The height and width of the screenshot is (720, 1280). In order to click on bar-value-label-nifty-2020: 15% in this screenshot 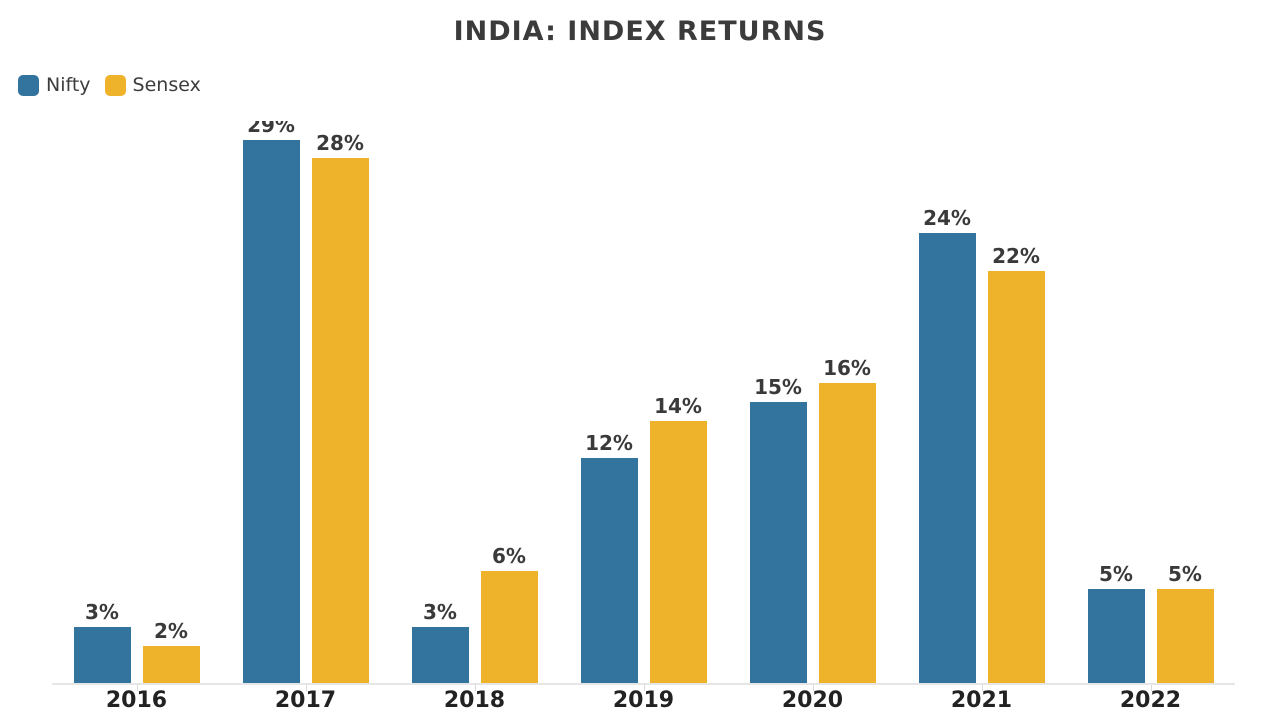, I will do `click(778, 387)`.